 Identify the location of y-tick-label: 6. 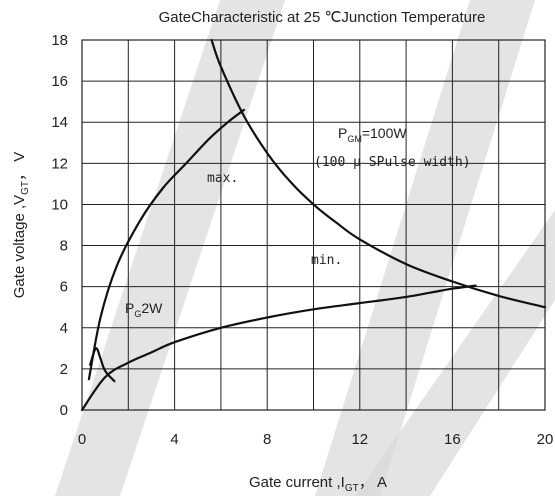
(64, 287).